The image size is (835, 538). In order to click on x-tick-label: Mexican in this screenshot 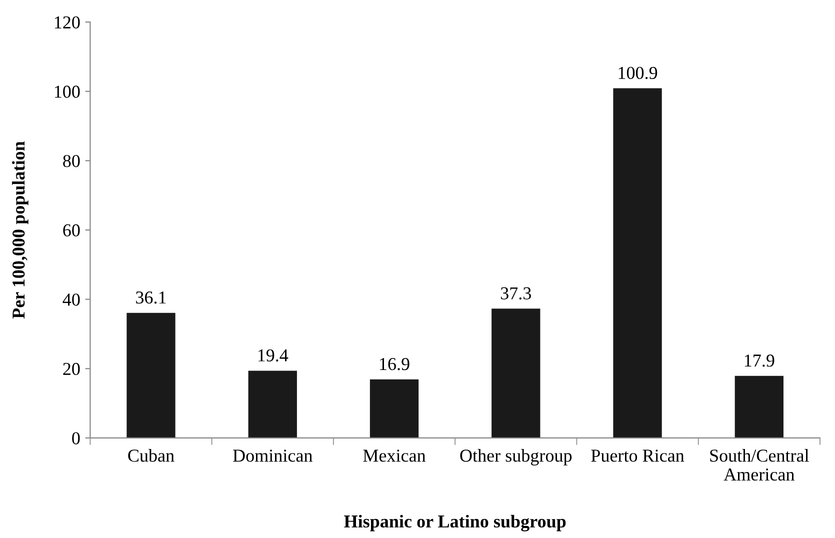, I will do `click(394, 456)`.